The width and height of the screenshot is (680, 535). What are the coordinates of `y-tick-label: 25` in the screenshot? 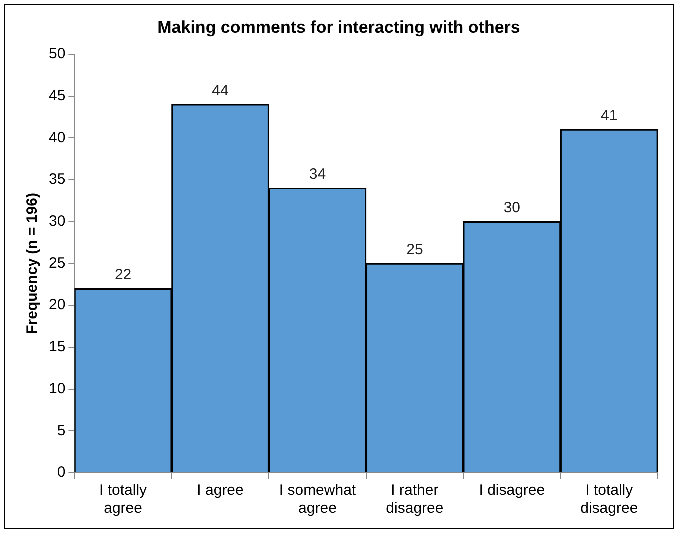 It's located at (57, 263).